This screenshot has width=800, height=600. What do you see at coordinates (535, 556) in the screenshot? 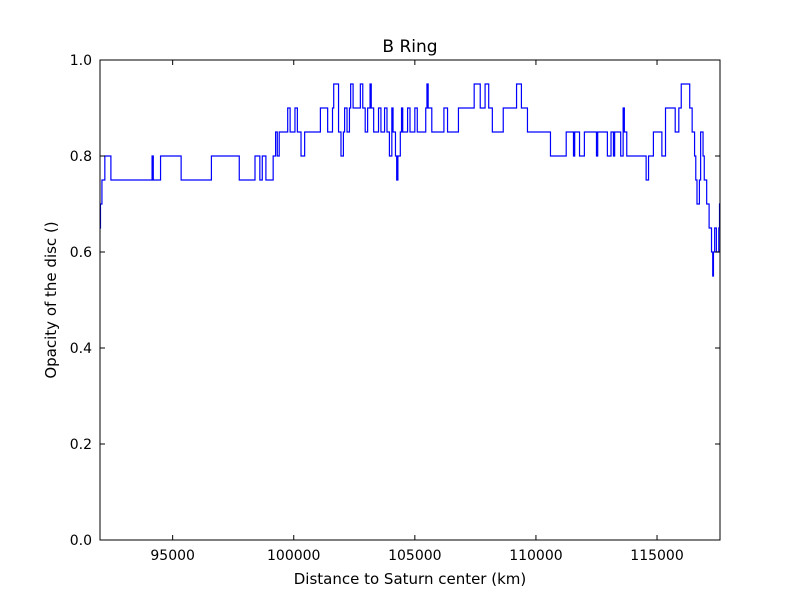
I see `x-tick-label: 110000` at bounding box center [535, 556].